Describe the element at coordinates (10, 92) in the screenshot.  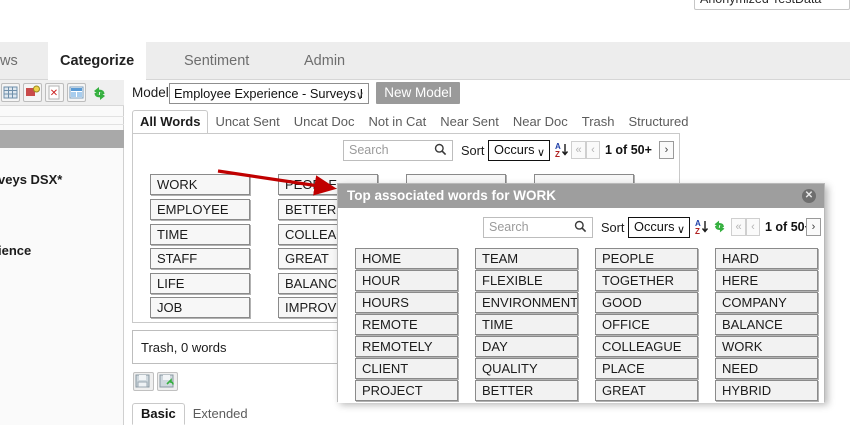
I see `grid-icon` at that location.